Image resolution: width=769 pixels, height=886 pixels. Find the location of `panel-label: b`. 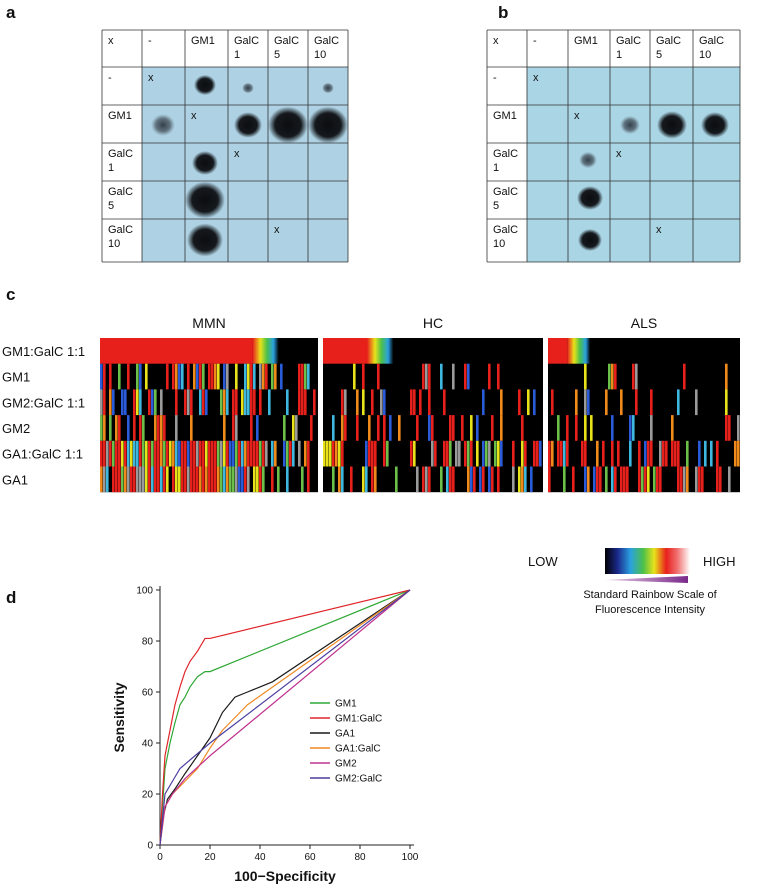

panel-label: b is located at coordinates (503, 12).